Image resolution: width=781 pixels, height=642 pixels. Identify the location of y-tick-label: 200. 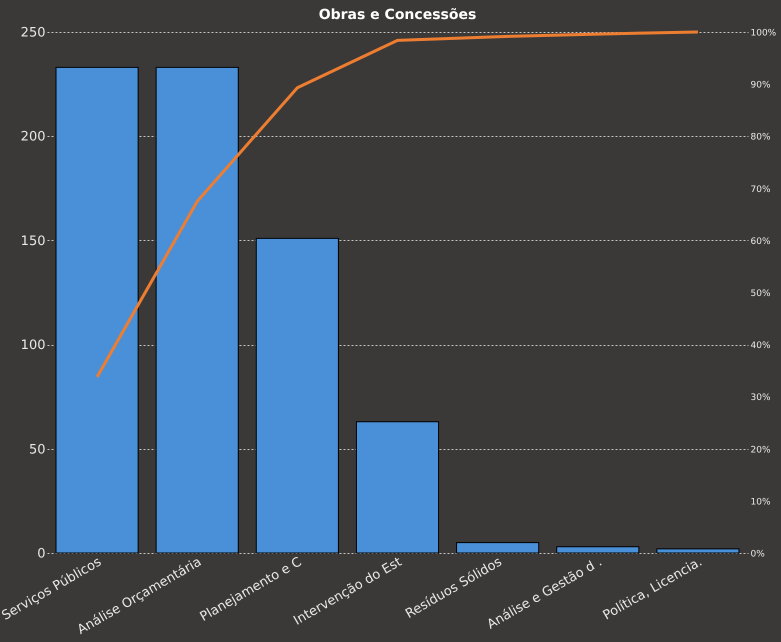
(33, 137).